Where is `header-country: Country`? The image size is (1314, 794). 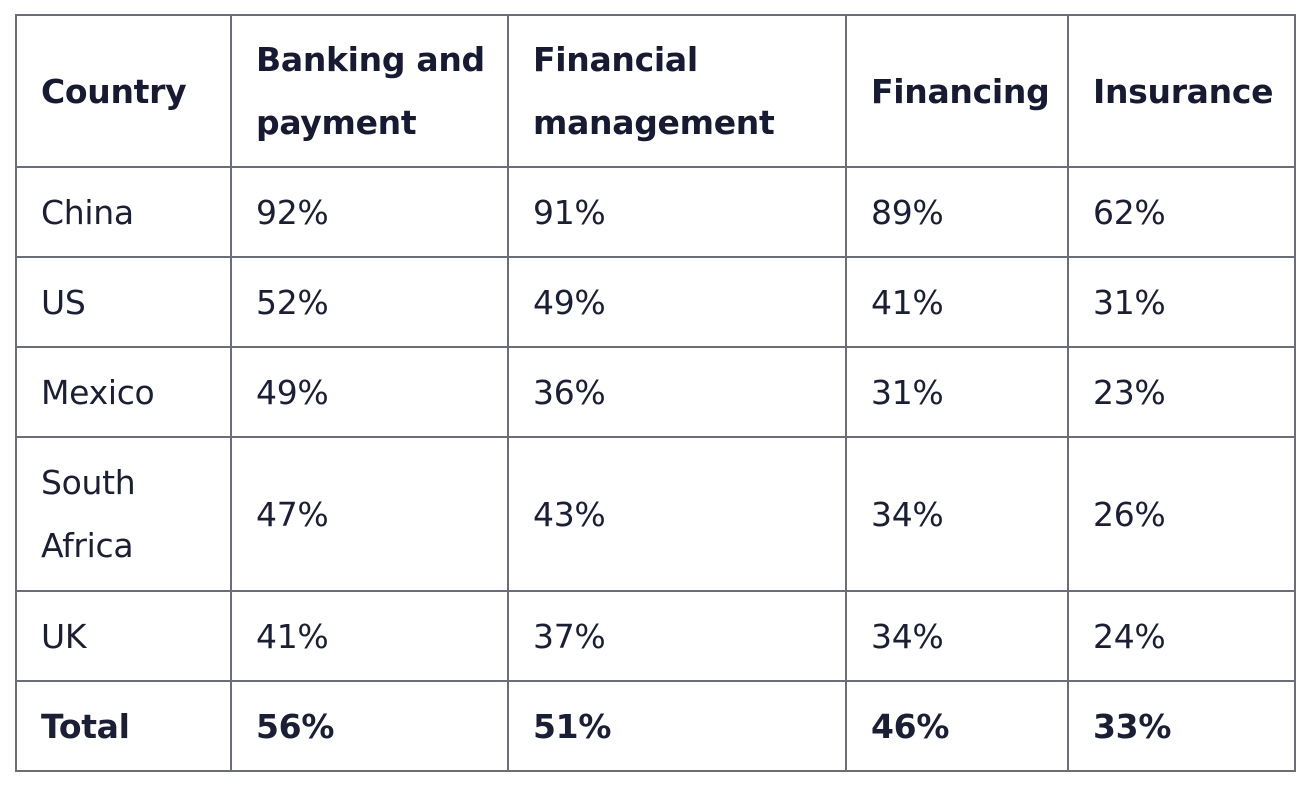
header-country: Country is located at coordinates (123, 91).